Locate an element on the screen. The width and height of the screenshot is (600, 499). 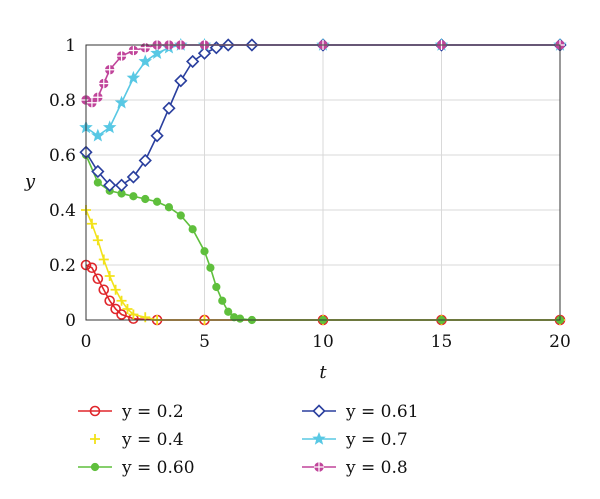
y-tick-label: 1 is located at coordinates (70, 46).